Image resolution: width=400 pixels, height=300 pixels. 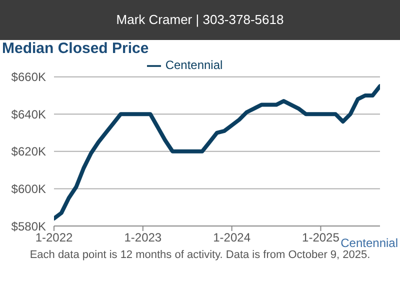 I want to click on x-tick-label: 1-2025, so click(x=321, y=237).